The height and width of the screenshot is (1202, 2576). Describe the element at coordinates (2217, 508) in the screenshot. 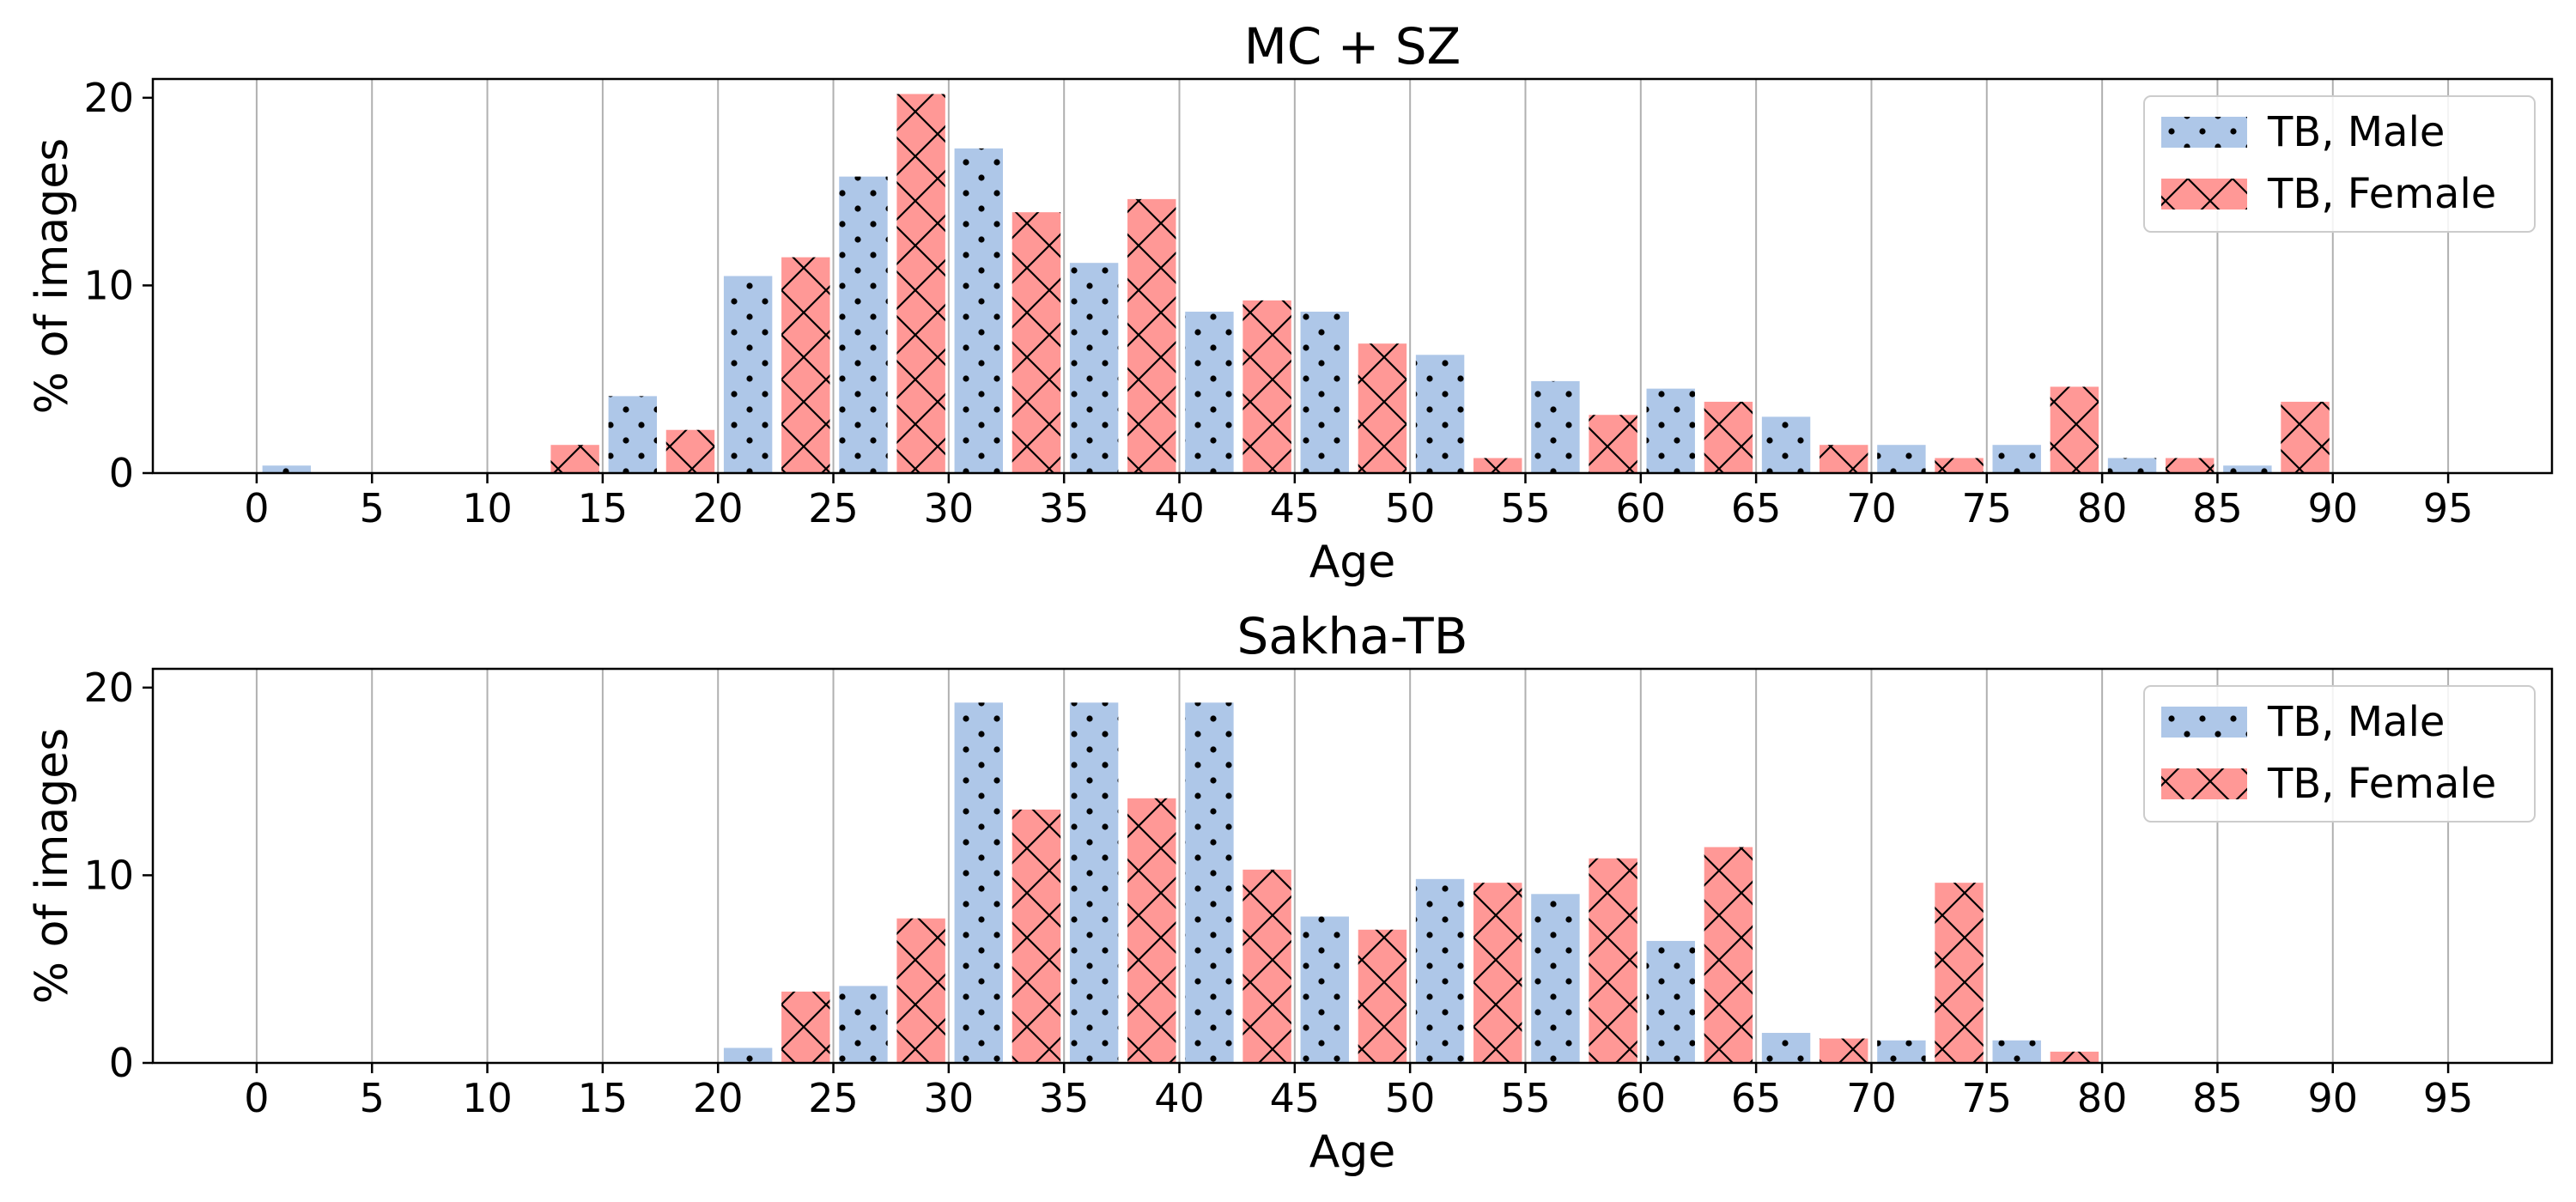

I see `x-tick-label: 85` at that location.